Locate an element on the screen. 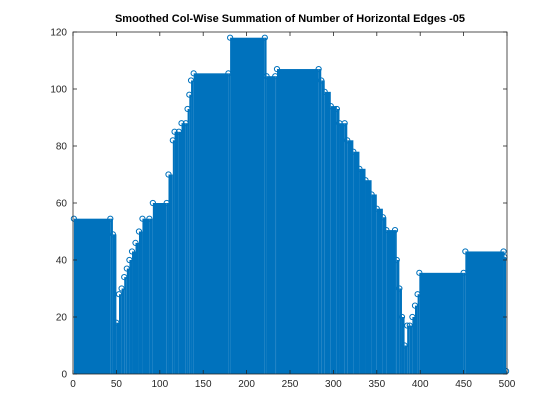 The image size is (560, 420). x-tick-label: 150 is located at coordinates (203, 384).